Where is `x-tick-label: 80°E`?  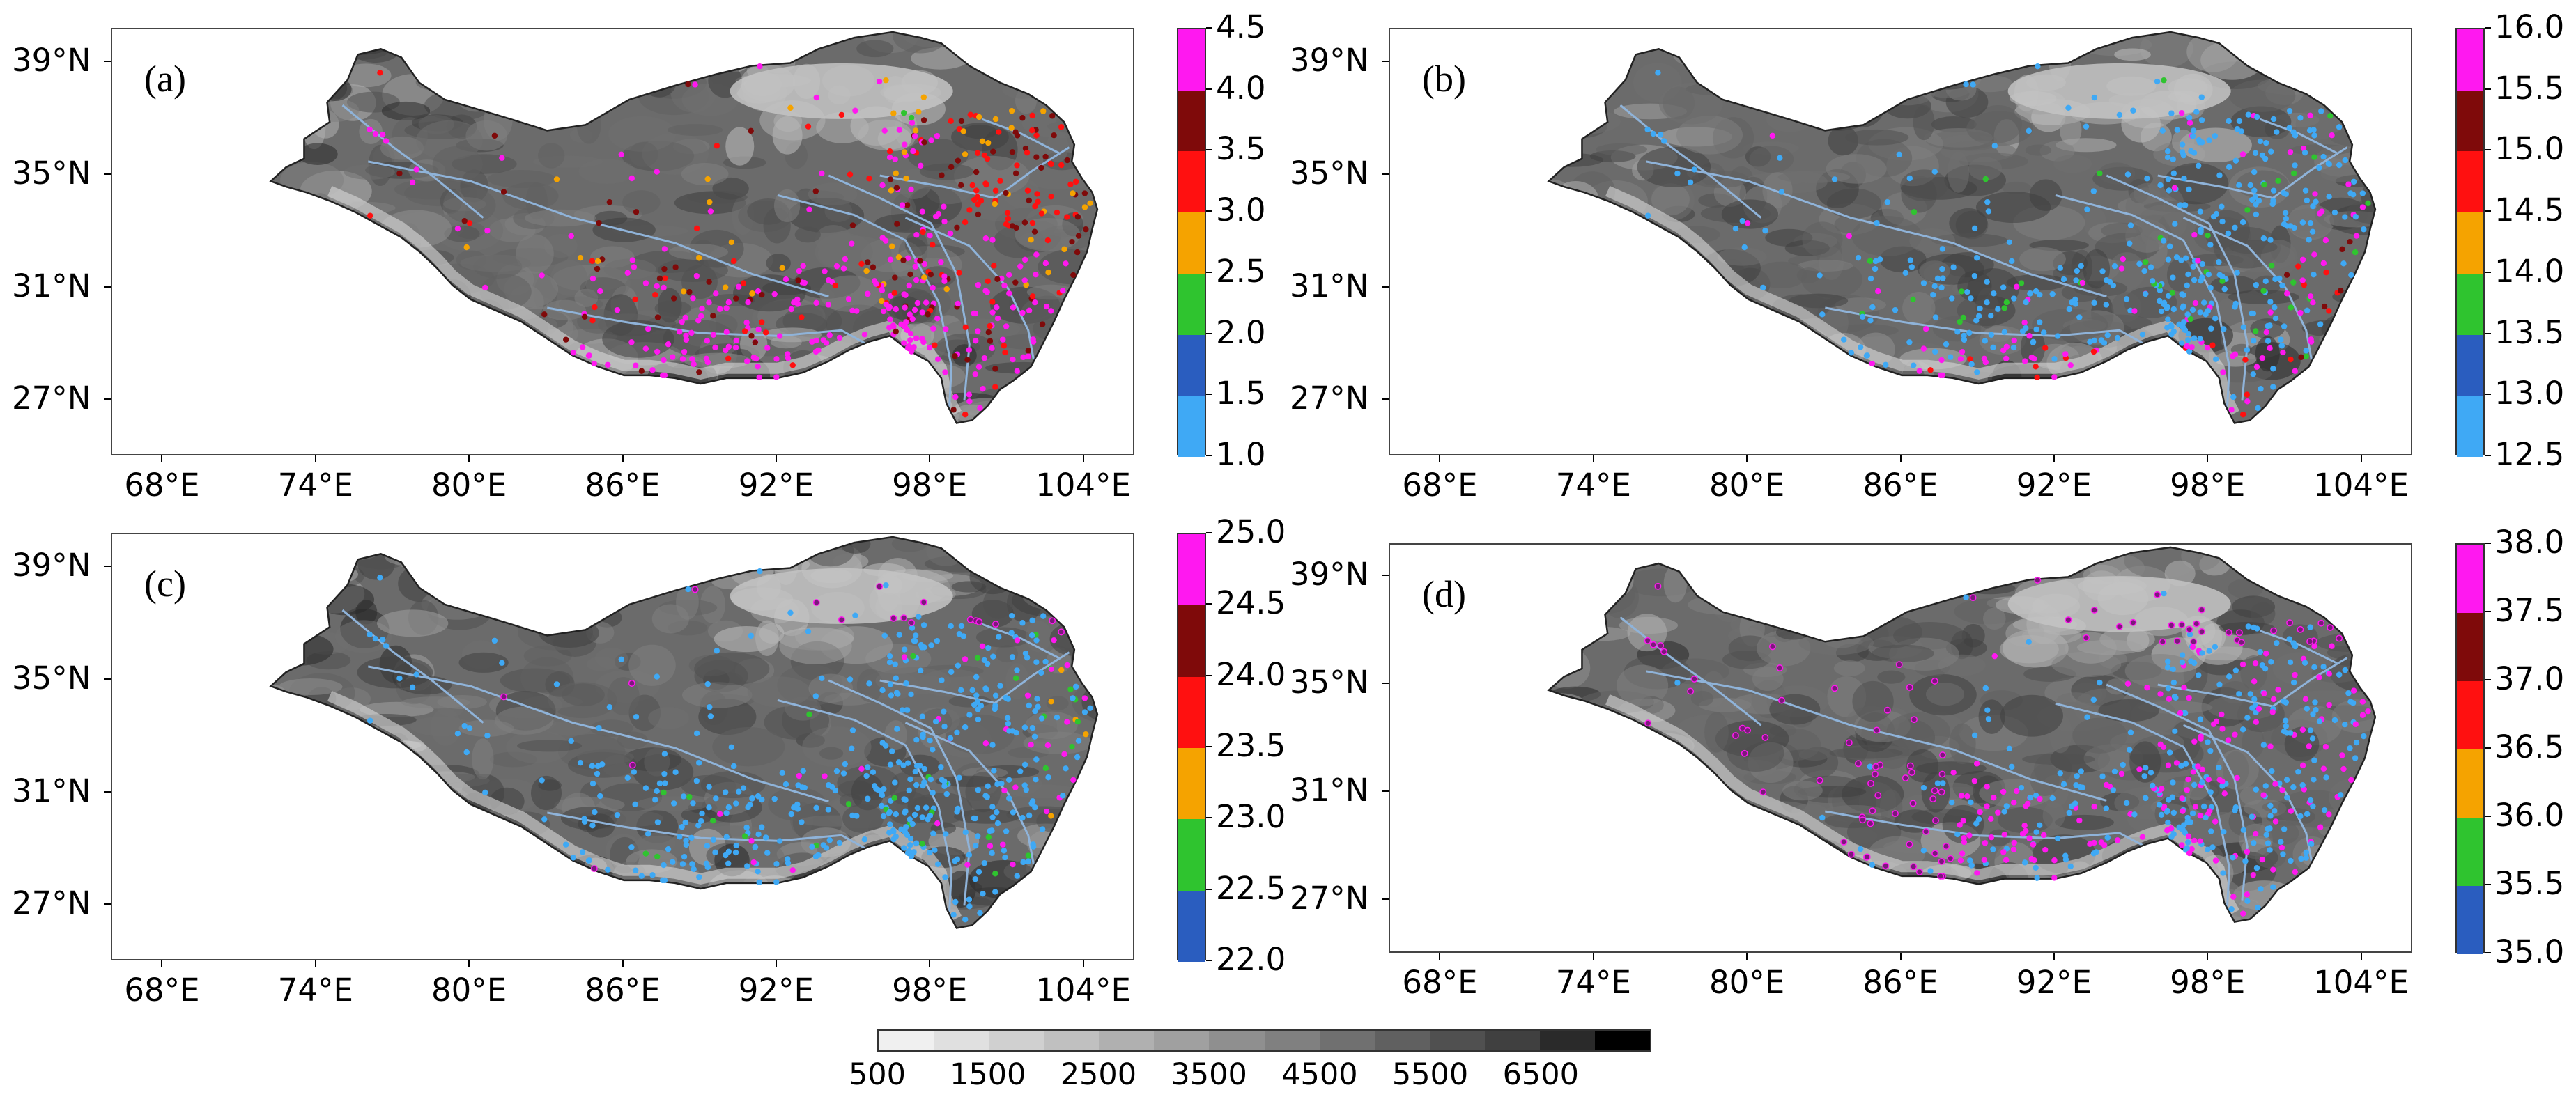
x-tick-label: 80°E is located at coordinates (469, 990).